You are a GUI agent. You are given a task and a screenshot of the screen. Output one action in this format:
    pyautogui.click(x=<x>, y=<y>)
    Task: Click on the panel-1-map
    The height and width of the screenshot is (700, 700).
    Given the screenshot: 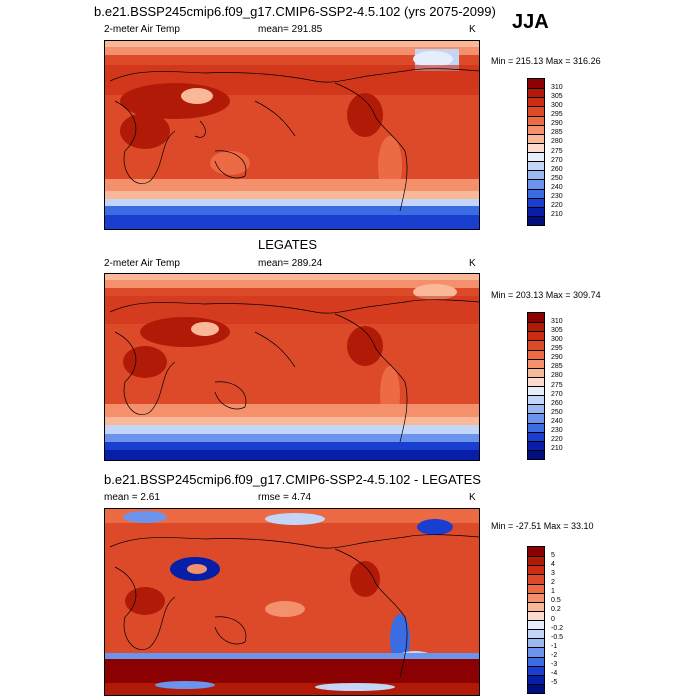 What is the action you would take?
    pyautogui.click(x=292, y=135)
    